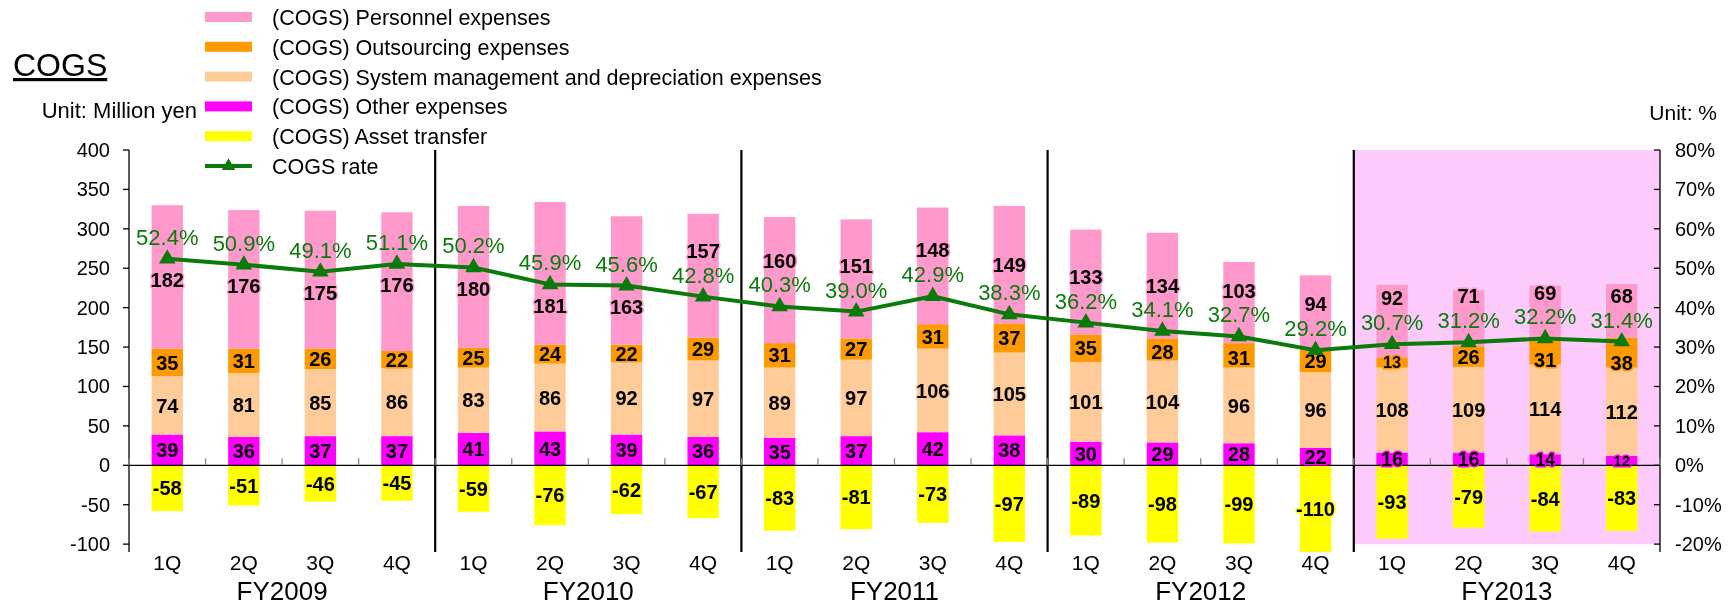  Describe the element at coordinates (1086, 402) in the screenshot. I see `data-label: 101` at that location.